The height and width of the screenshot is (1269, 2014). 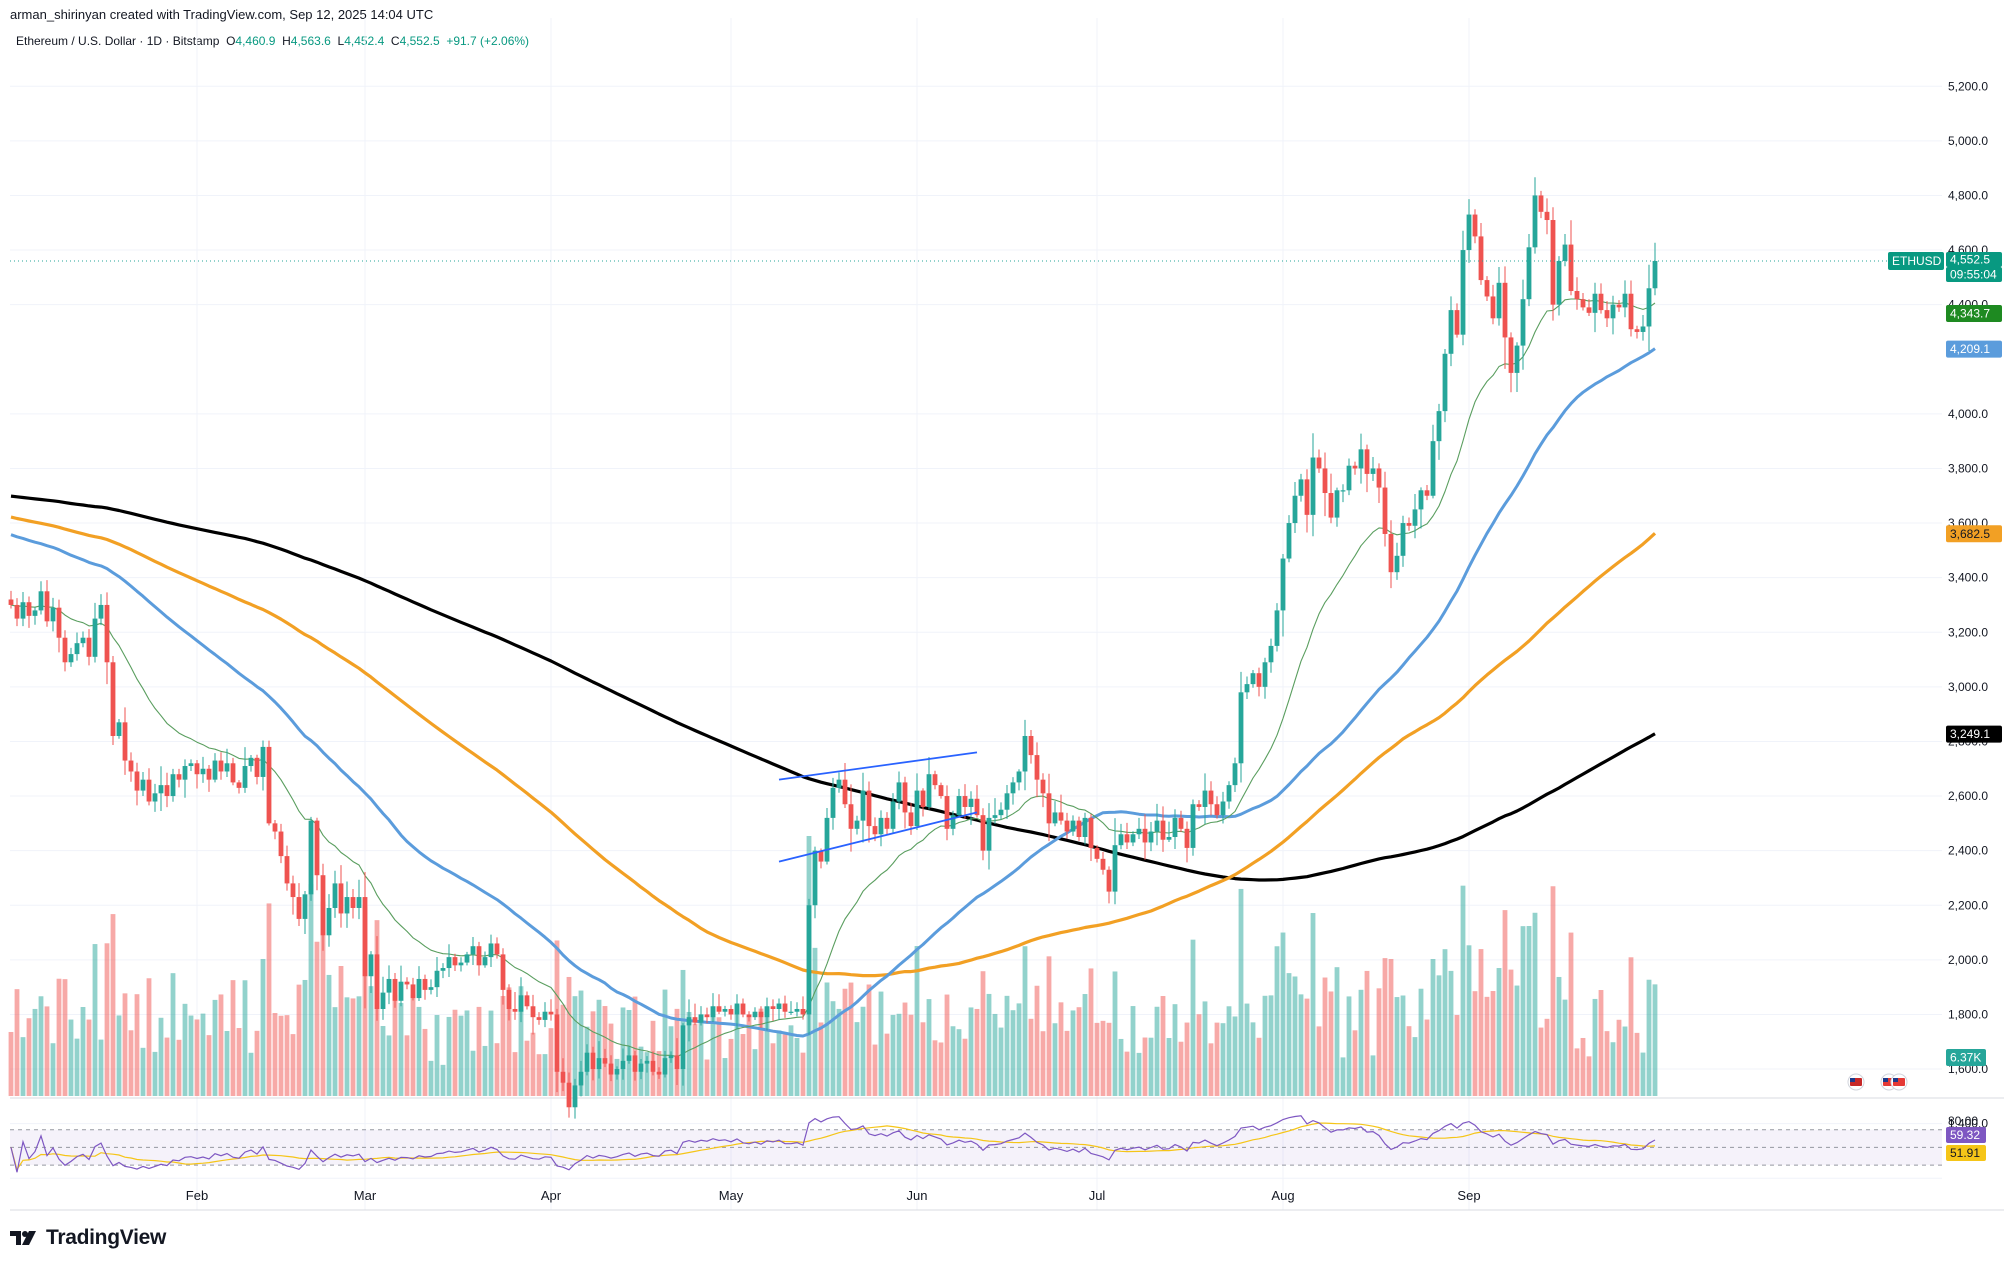 What do you see at coordinates (1966, 1153) in the screenshot?
I see `rsi-signal-badge: 51.91` at bounding box center [1966, 1153].